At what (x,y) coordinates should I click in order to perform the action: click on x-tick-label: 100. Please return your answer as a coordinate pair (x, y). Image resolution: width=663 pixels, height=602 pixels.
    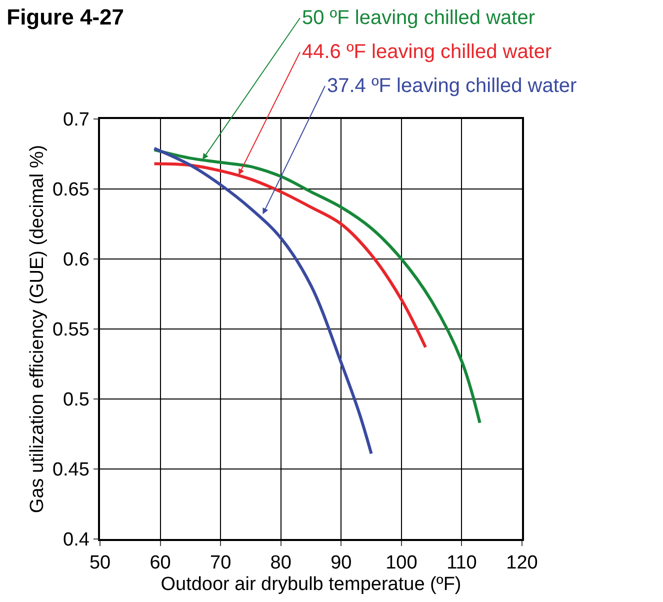
    Looking at the image, I should click on (402, 563).